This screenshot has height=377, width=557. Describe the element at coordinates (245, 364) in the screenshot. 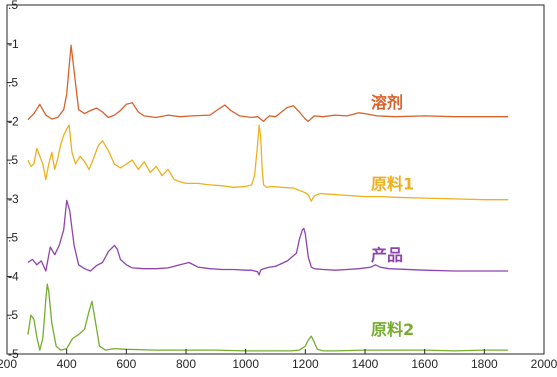

I see `x-tick-label: 1000` at that location.